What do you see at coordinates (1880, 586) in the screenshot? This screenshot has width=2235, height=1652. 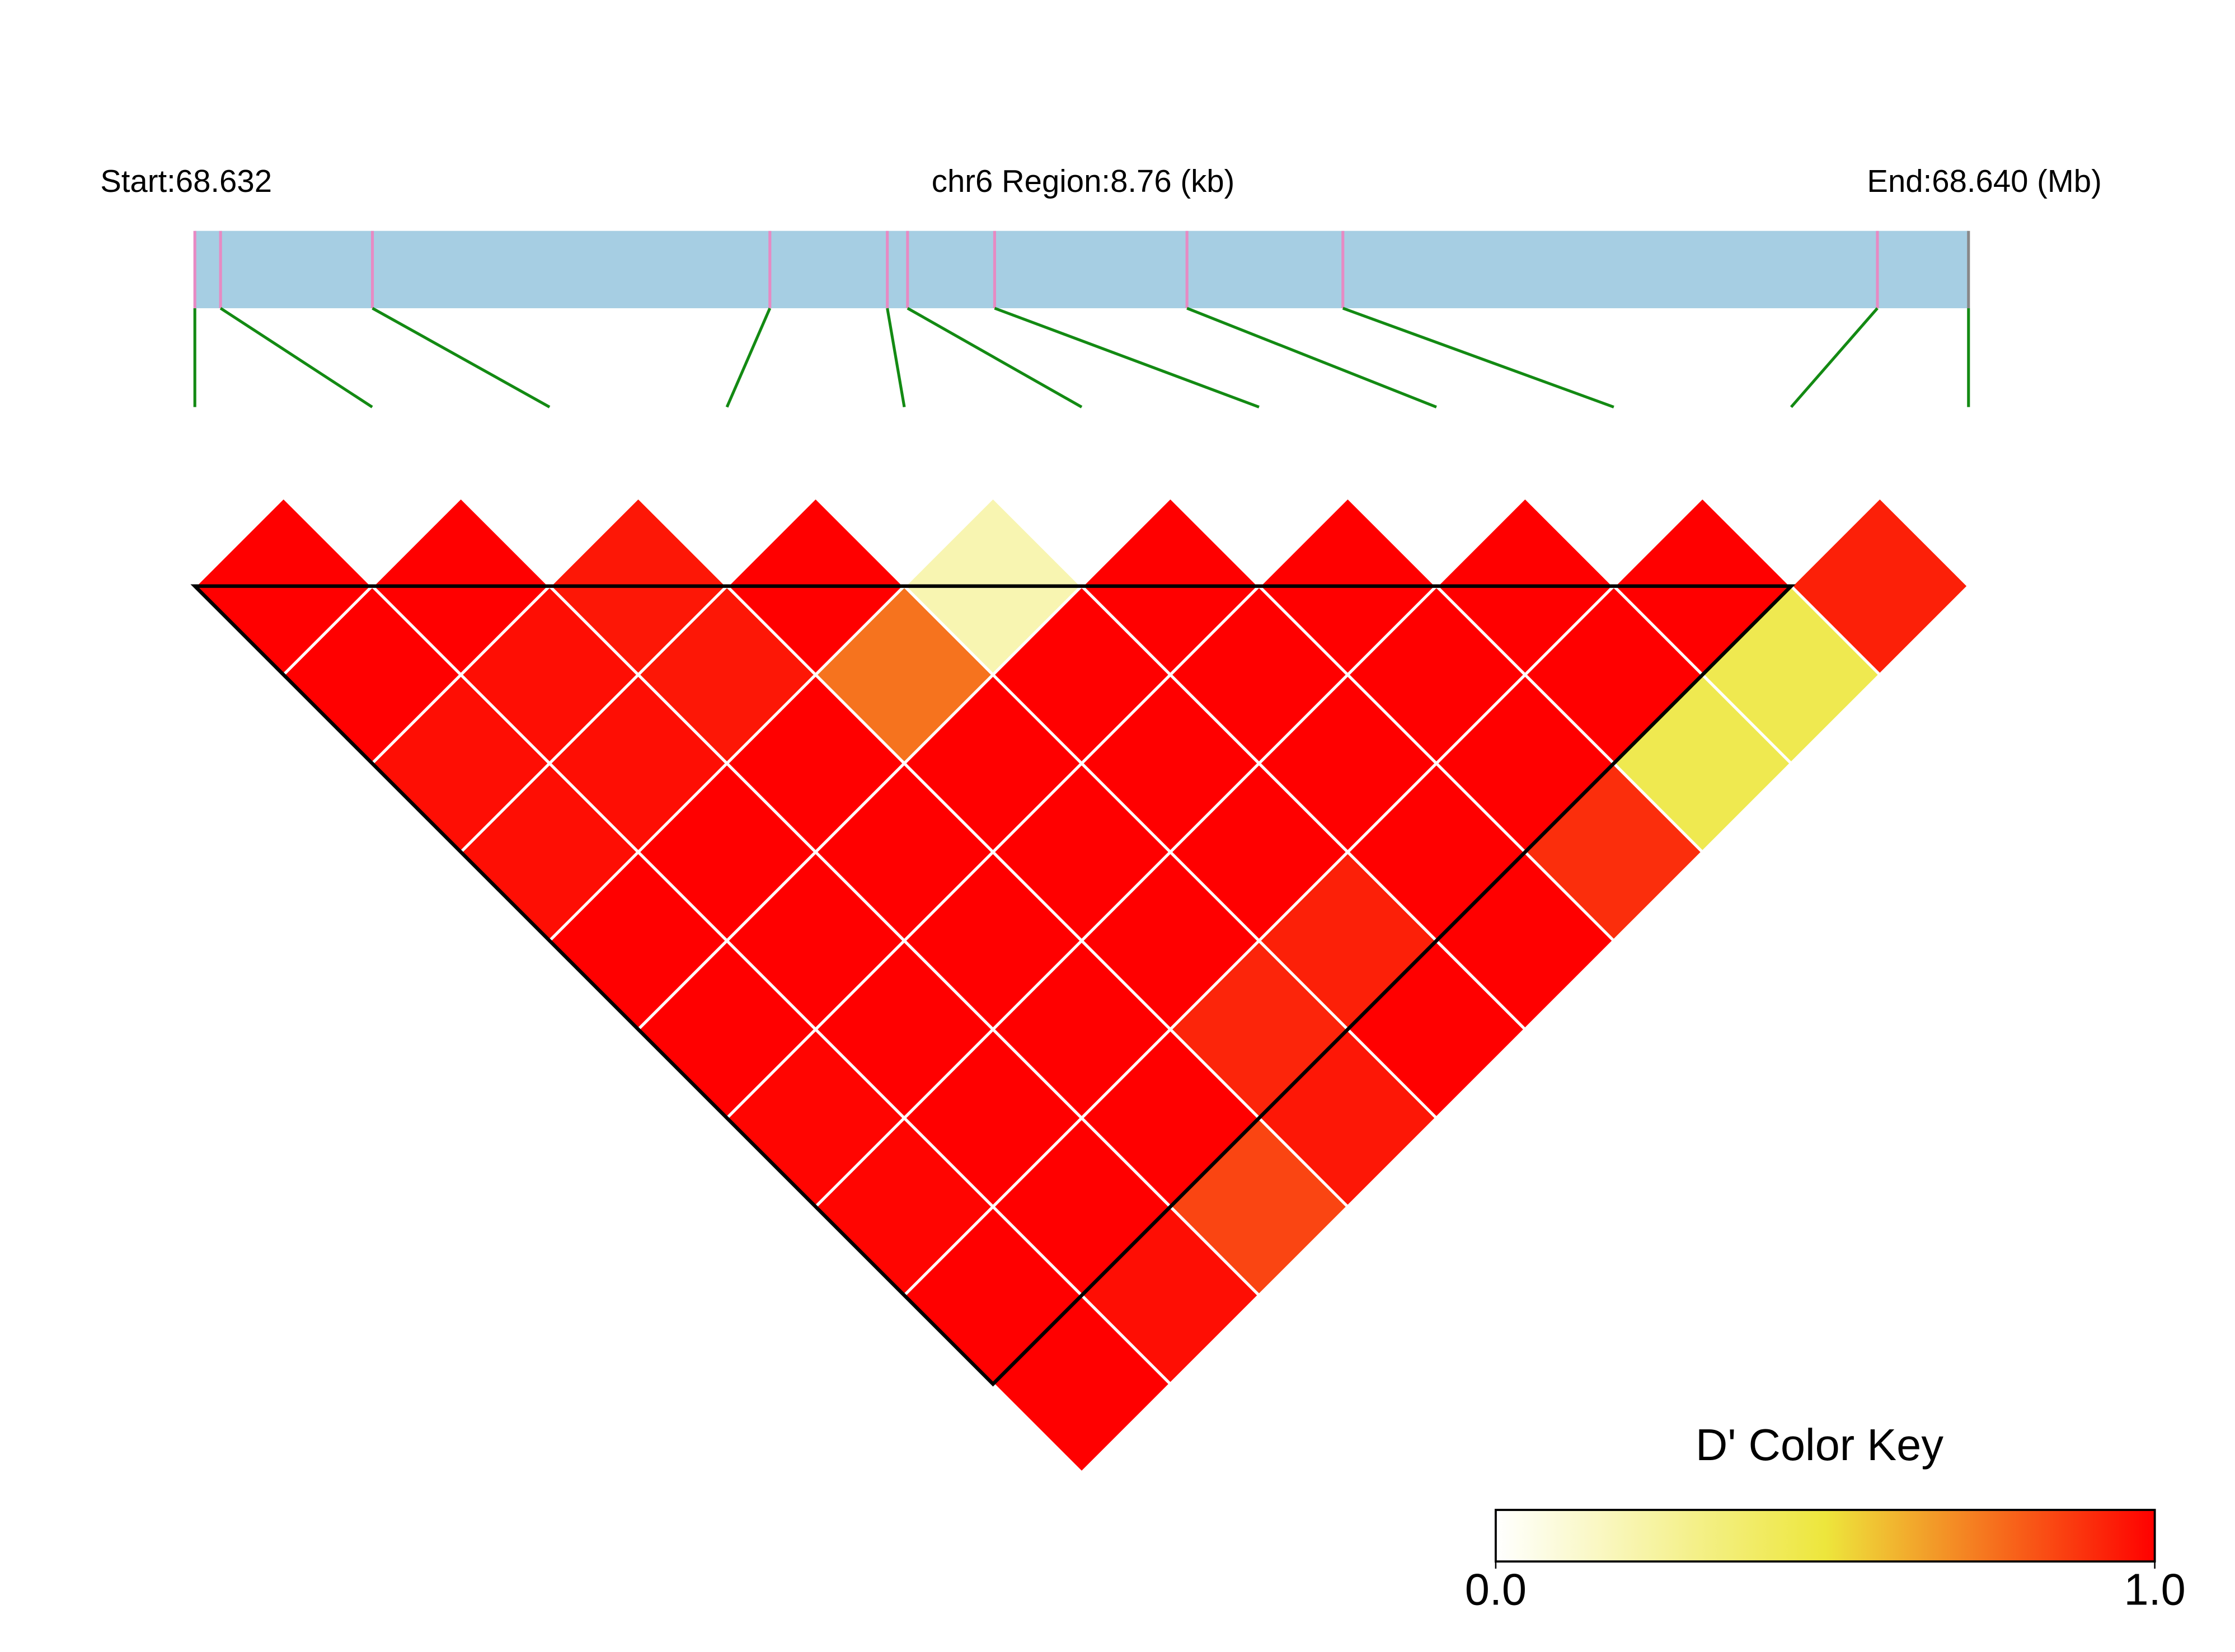 I see `ld-cell` at bounding box center [1880, 586].